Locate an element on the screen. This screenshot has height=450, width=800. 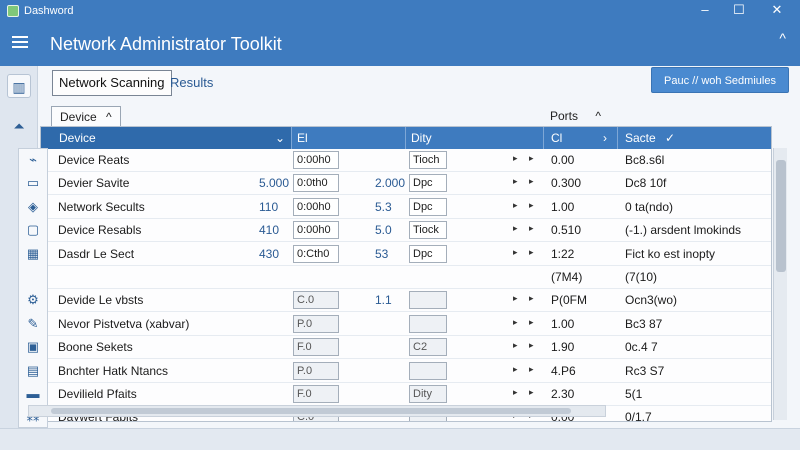
maximize-button: ☐ is located at coordinates (739, 9).